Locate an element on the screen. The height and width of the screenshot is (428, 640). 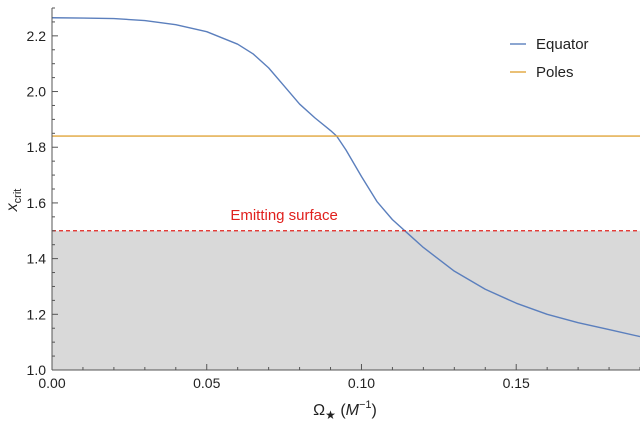
x-tick-label: 0.10 is located at coordinates (361, 383).